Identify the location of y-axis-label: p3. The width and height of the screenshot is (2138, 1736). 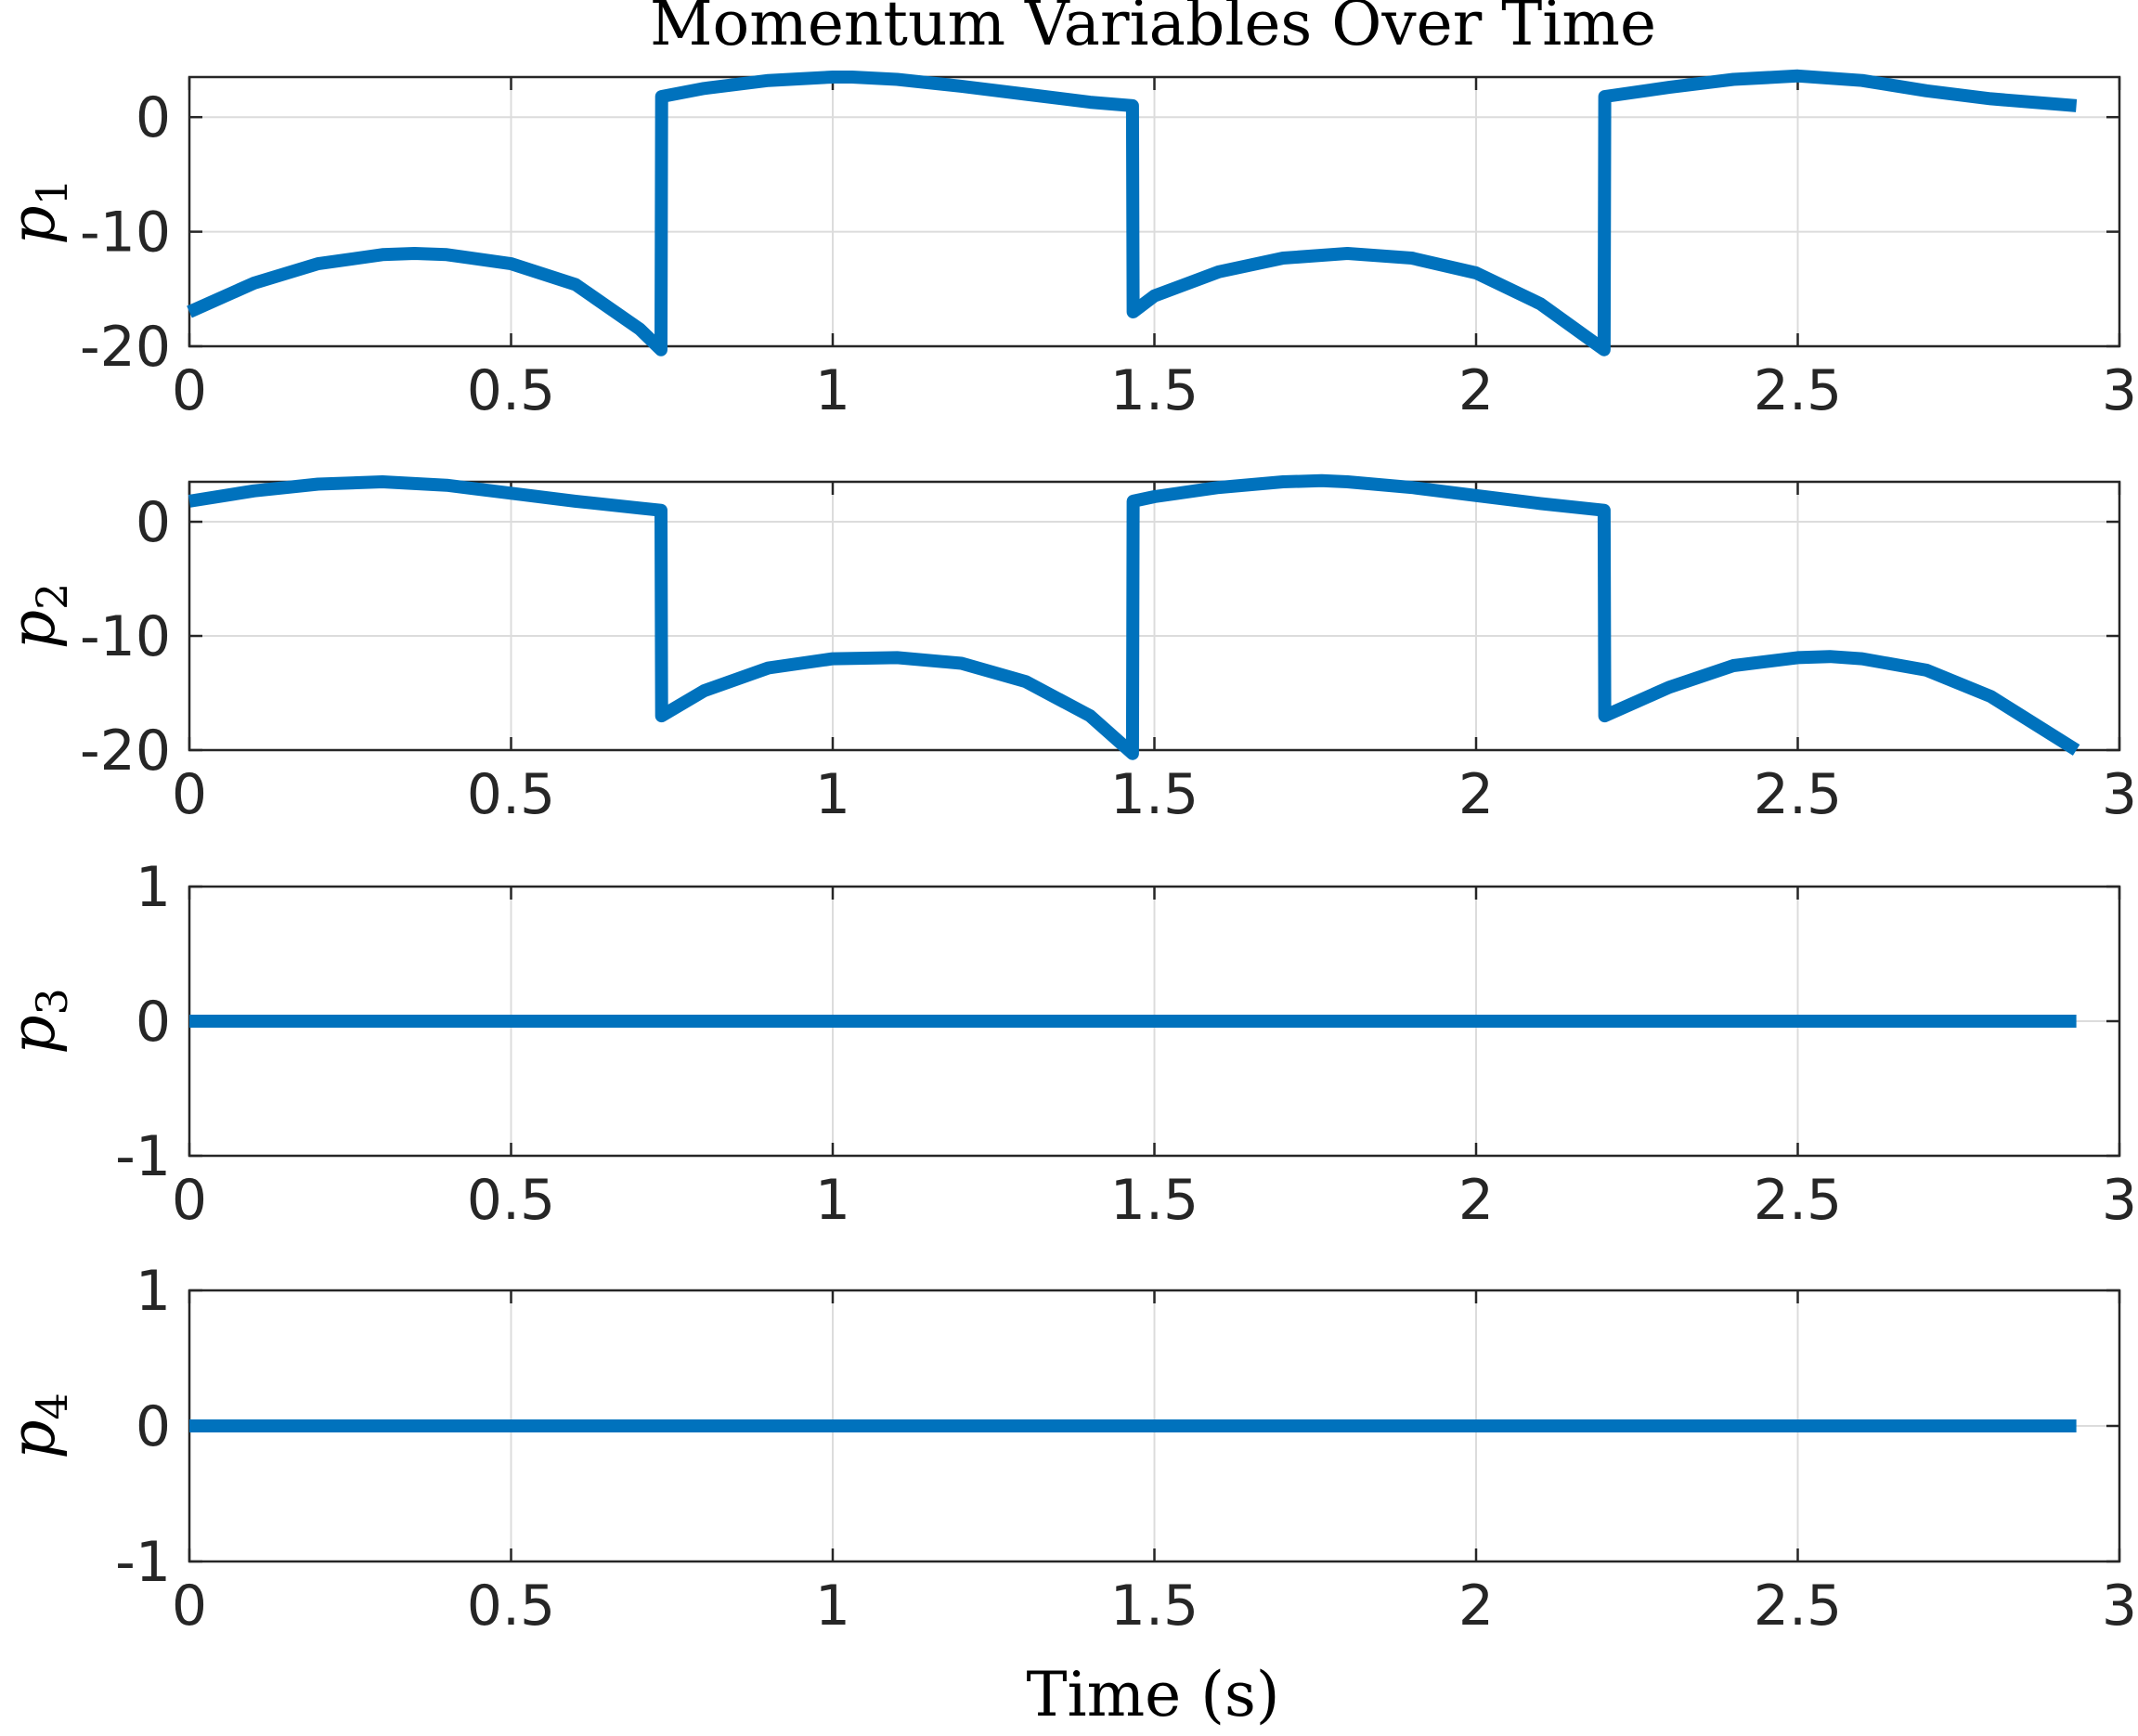
(38, 1022).